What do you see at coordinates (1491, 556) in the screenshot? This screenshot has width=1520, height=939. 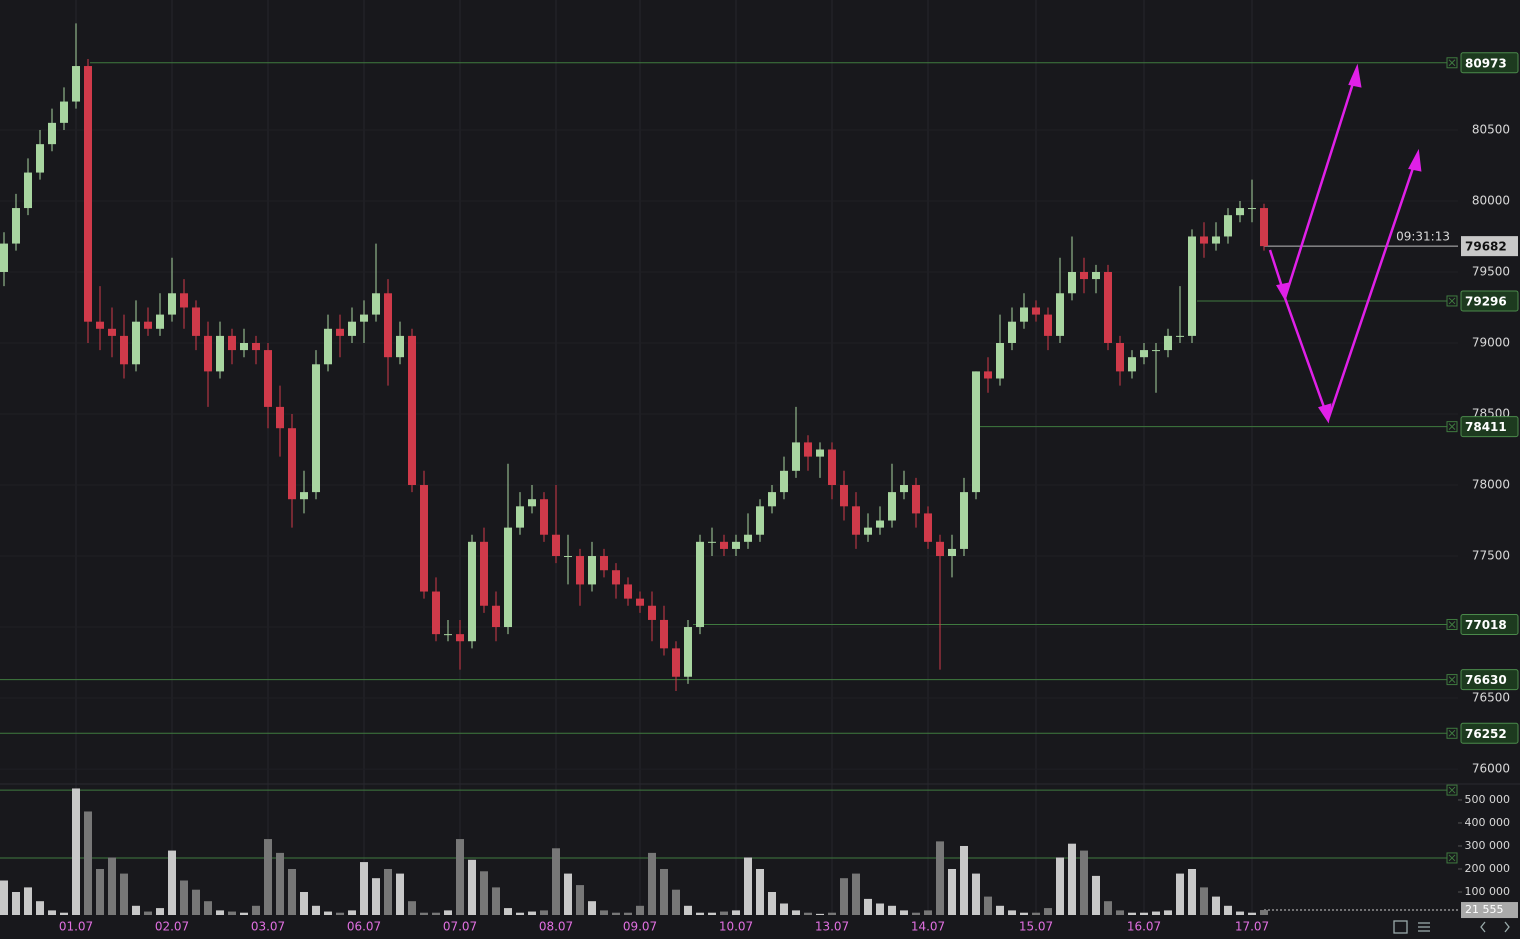 I see `y-tick-label: 77500` at bounding box center [1491, 556].